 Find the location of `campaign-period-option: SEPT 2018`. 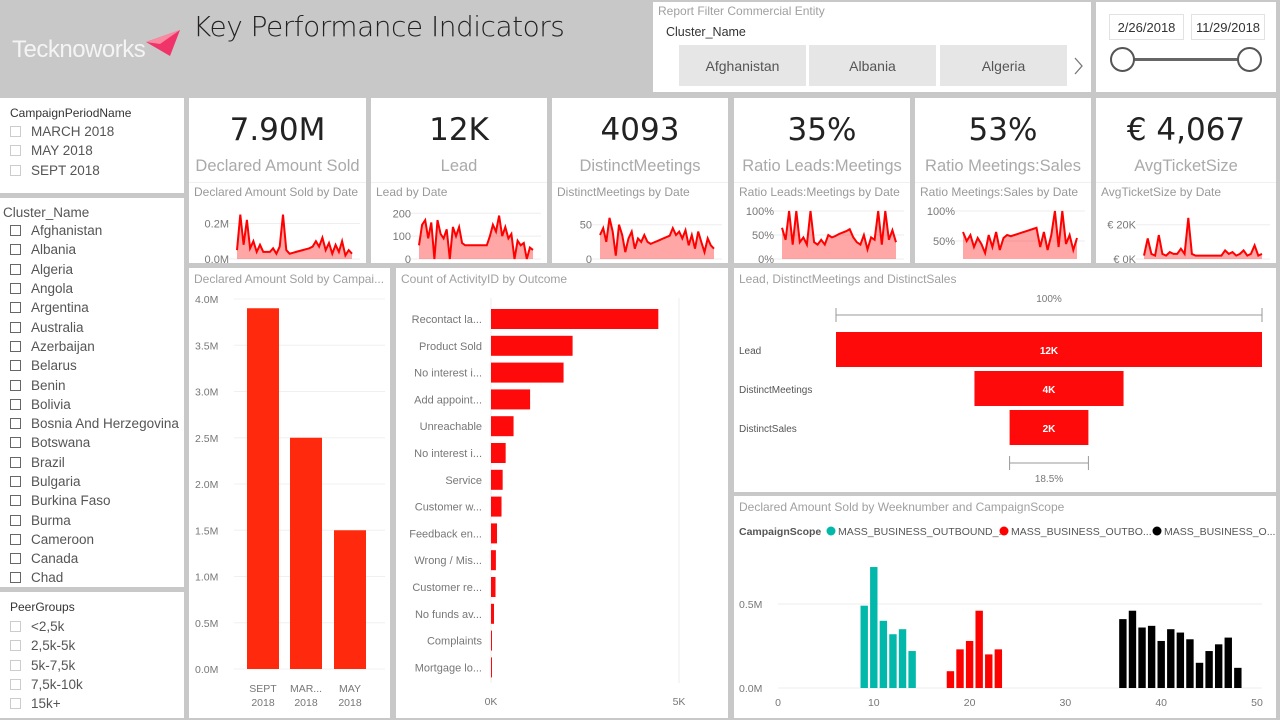

campaign-period-option: SEPT 2018 is located at coordinates (62, 170).